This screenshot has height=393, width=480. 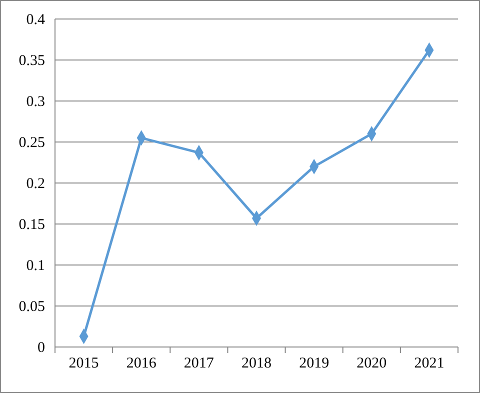 What do you see at coordinates (83, 364) in the screenshot?
I see `x-tick-label: 2015` at bounding box center [83, 364].